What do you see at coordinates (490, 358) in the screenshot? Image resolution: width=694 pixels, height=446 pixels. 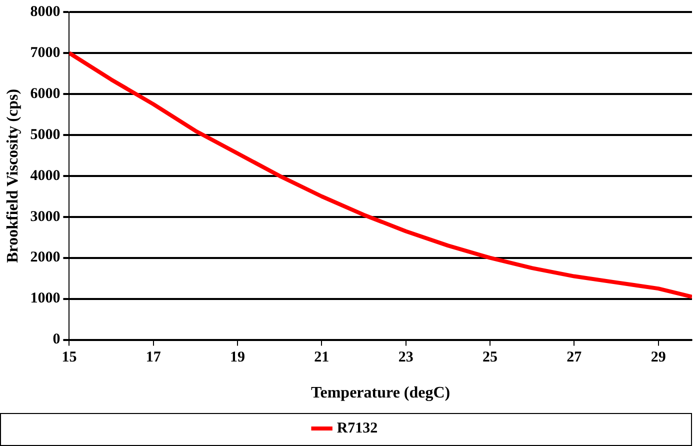 I see `x-tick-label: 25` at bounding box center [490, 358].